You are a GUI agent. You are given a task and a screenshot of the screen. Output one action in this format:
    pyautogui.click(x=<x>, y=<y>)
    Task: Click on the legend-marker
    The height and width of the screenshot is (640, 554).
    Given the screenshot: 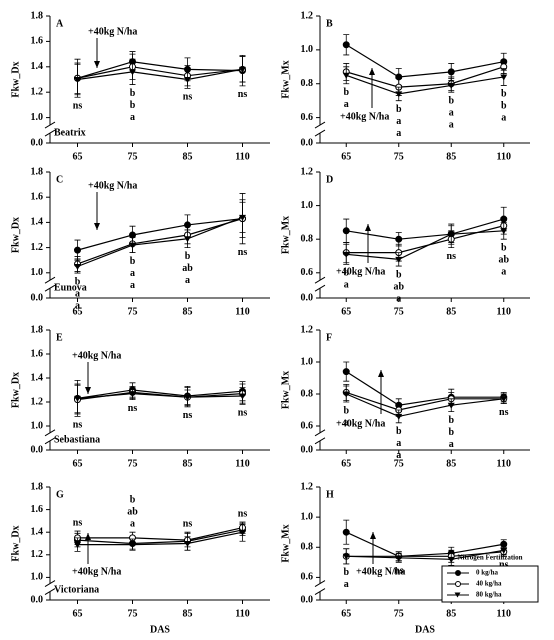 What is the action you would take?
    pyautogui.click(x=458, y=573)
    